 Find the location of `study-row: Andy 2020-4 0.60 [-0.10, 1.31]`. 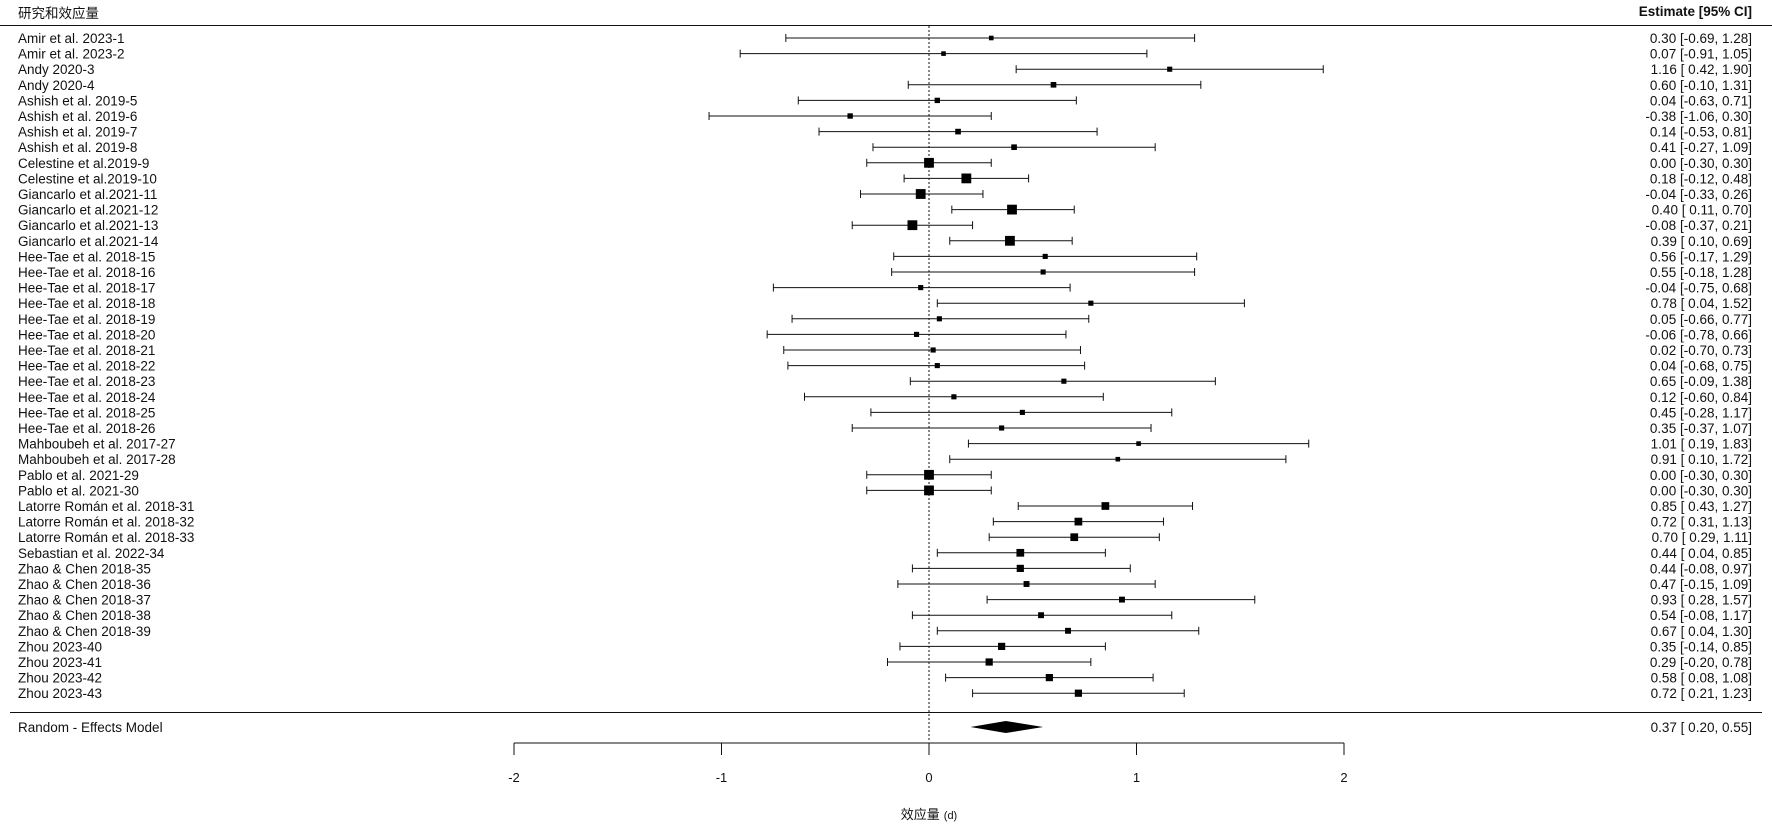

study-row: Andy 2020-4 0.60 [-0.10, 1.31] is located at coordinates (885, 85).